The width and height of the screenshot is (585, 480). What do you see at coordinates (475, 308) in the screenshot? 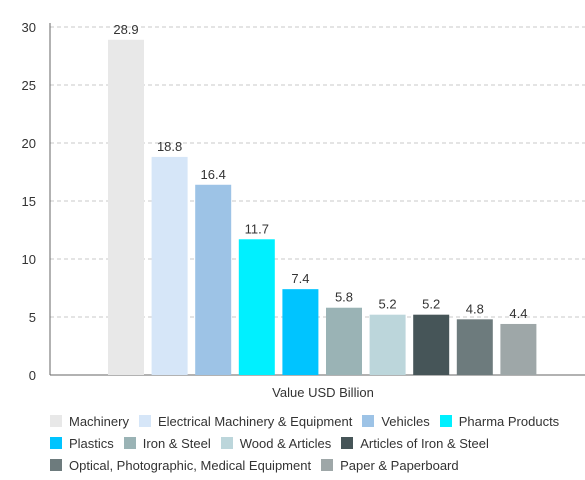
I see `bar-value-label: 4.8` at bounding box center [475, 308].